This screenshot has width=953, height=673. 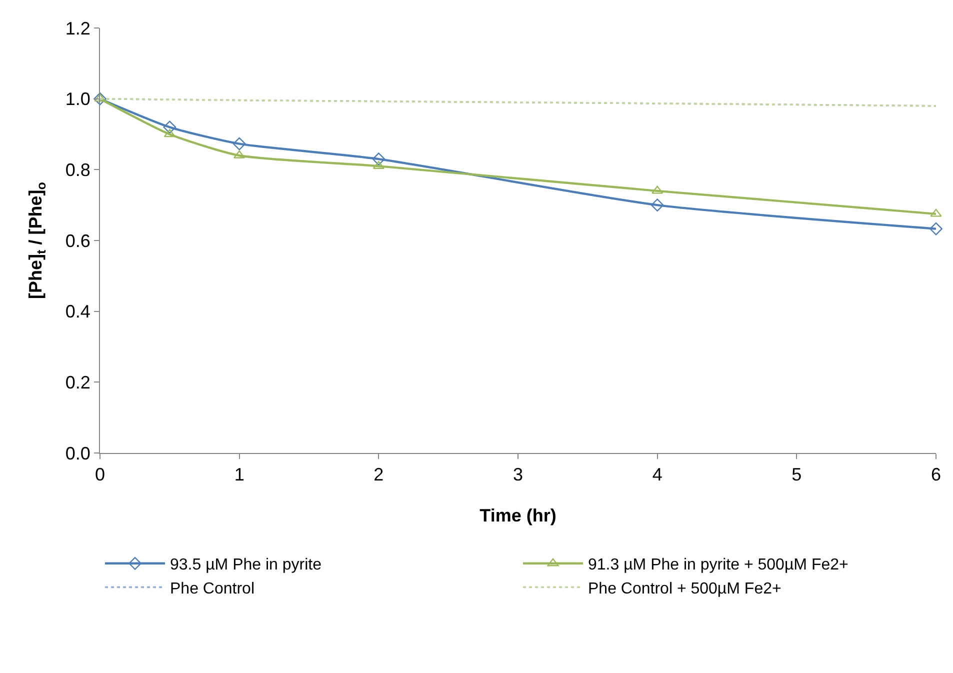 I want to click on x-tick-label: 5, so click(x=797, y=474).